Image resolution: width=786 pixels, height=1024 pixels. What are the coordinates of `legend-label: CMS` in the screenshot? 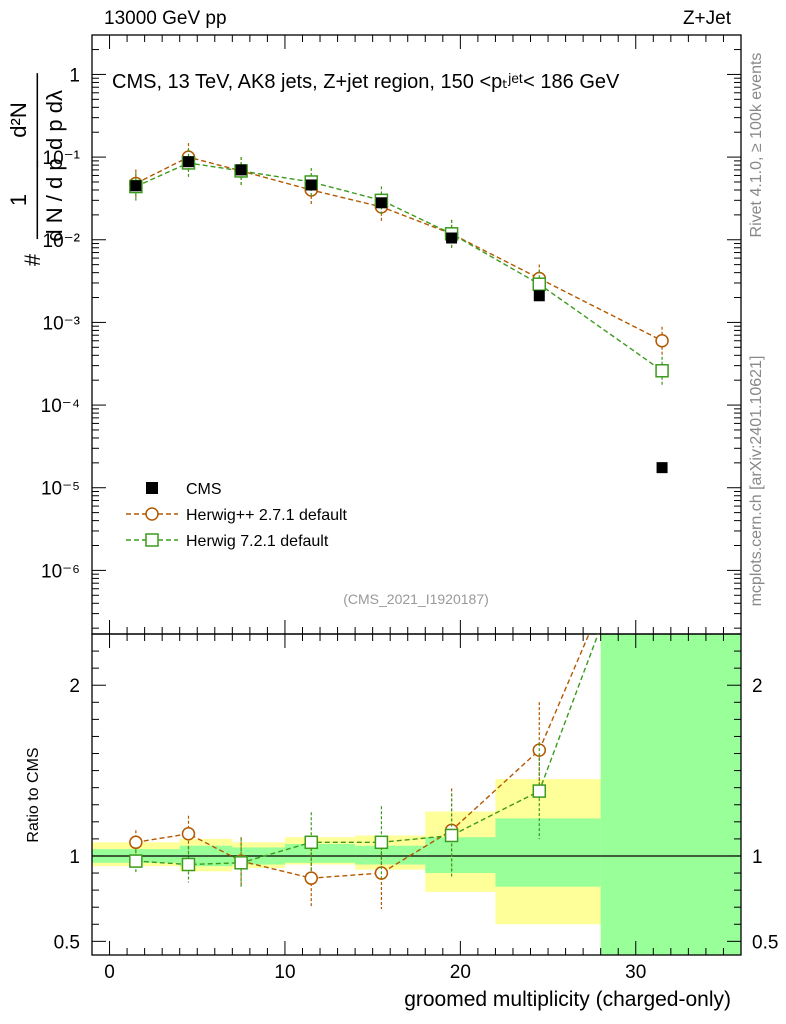 It's located at (204, 489).